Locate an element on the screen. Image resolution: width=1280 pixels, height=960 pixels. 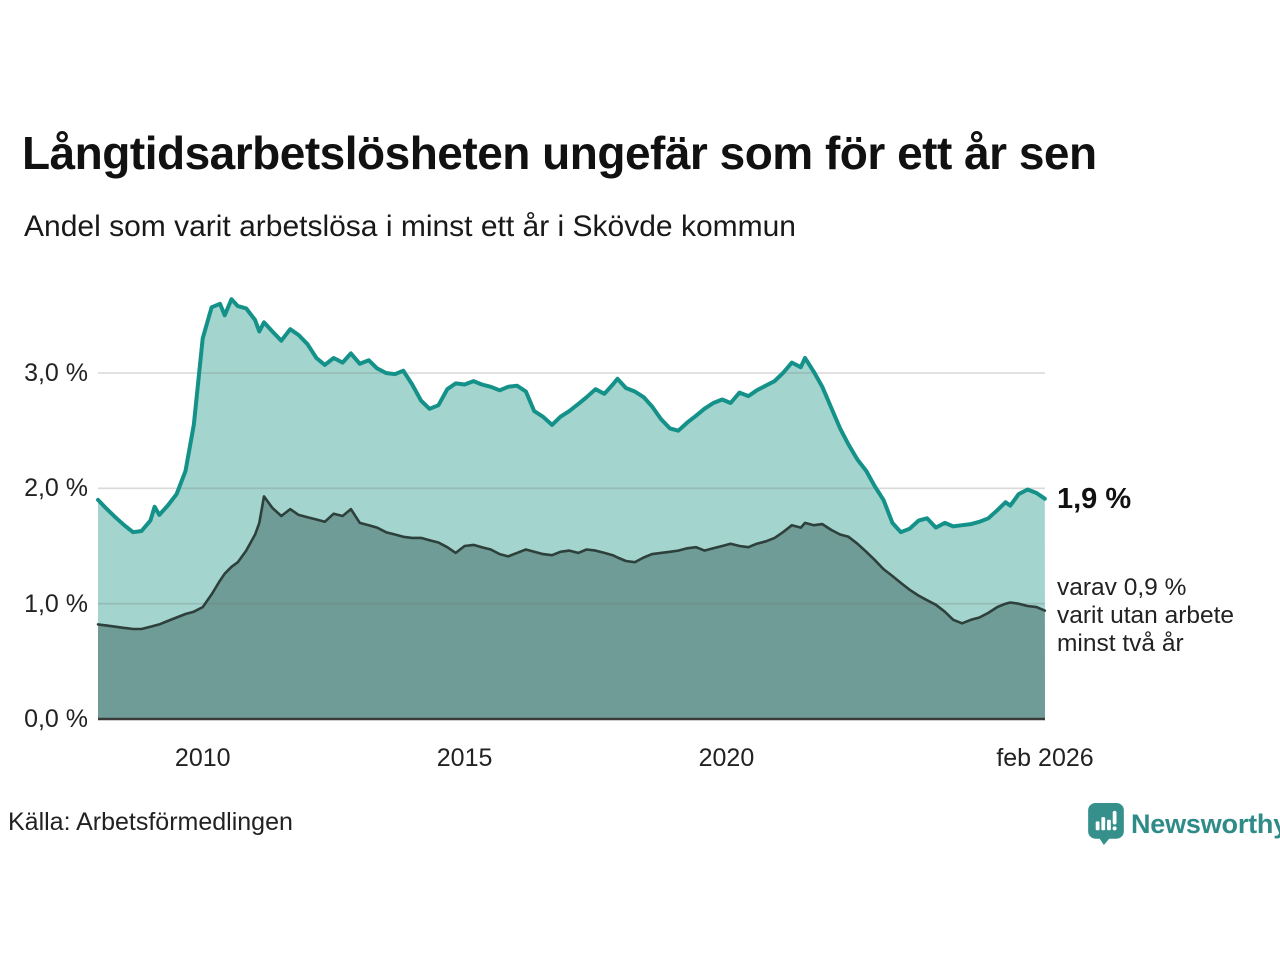
y-tick-label: 1,0 % is located at coordinates (56, 603).